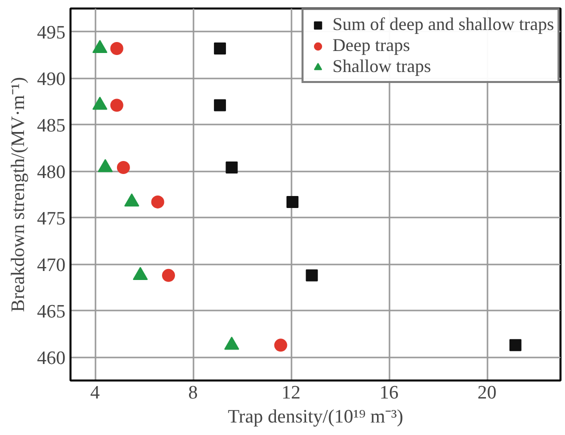  Describe the element at coordinates (51, 219) in the screenshot. I see `y-tick-label: 475` at that location.